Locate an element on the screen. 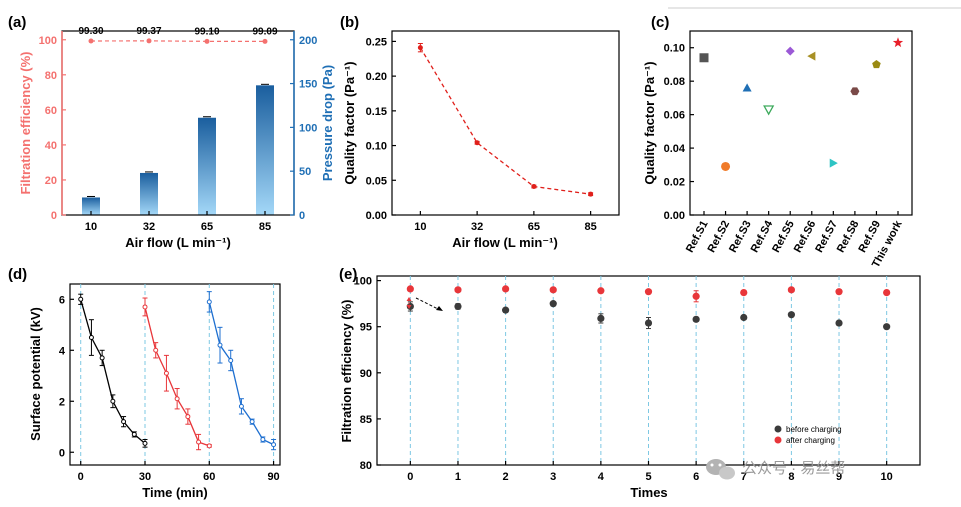 This screenshot has width=961, height=507. left-tick-label: 0 is located at coordinates (54, 216).